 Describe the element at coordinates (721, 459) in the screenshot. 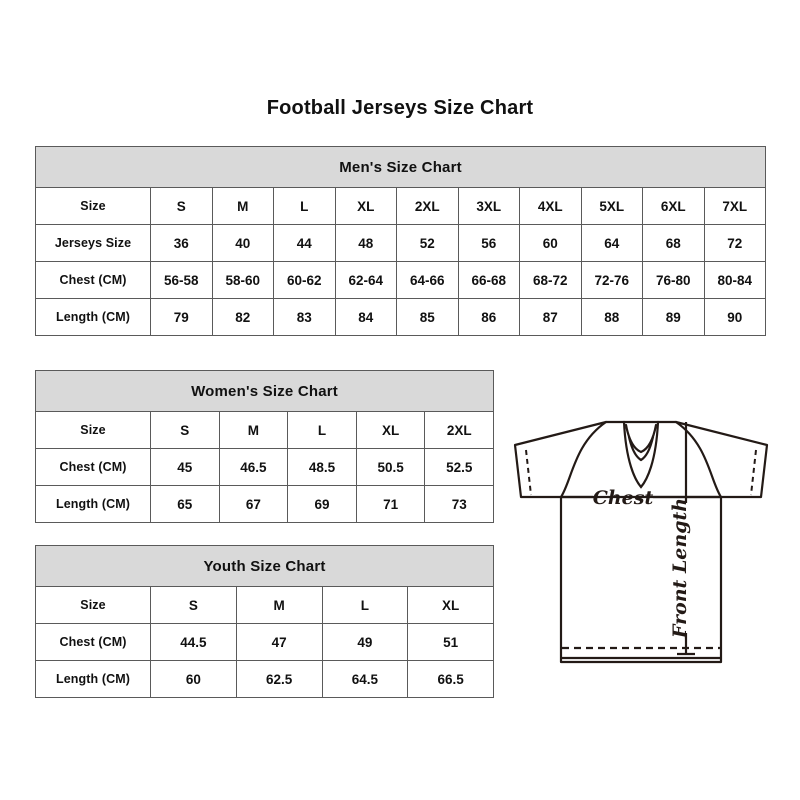

I see `jersey-right-sleeve-shape` at that location.